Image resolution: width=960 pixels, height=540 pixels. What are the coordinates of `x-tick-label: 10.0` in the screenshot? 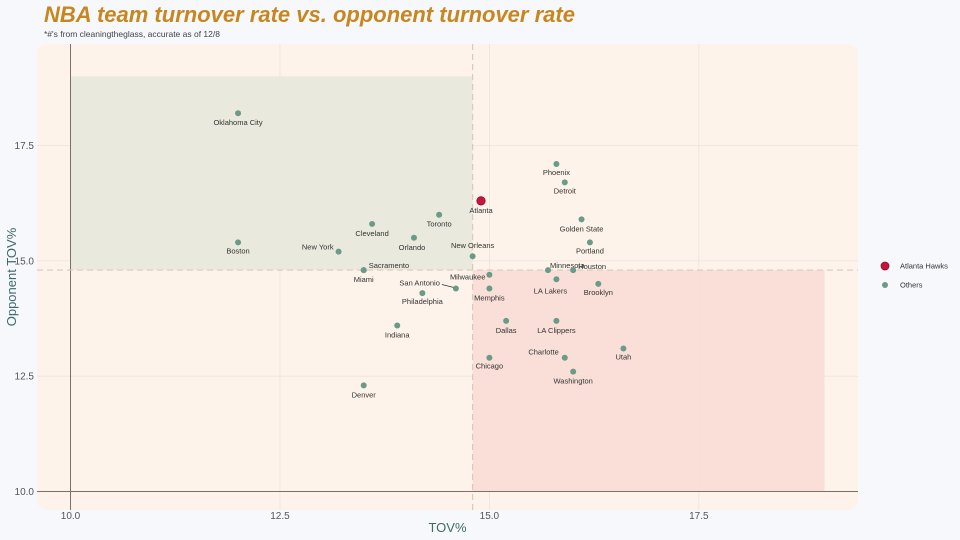 It's located at (71, 516).